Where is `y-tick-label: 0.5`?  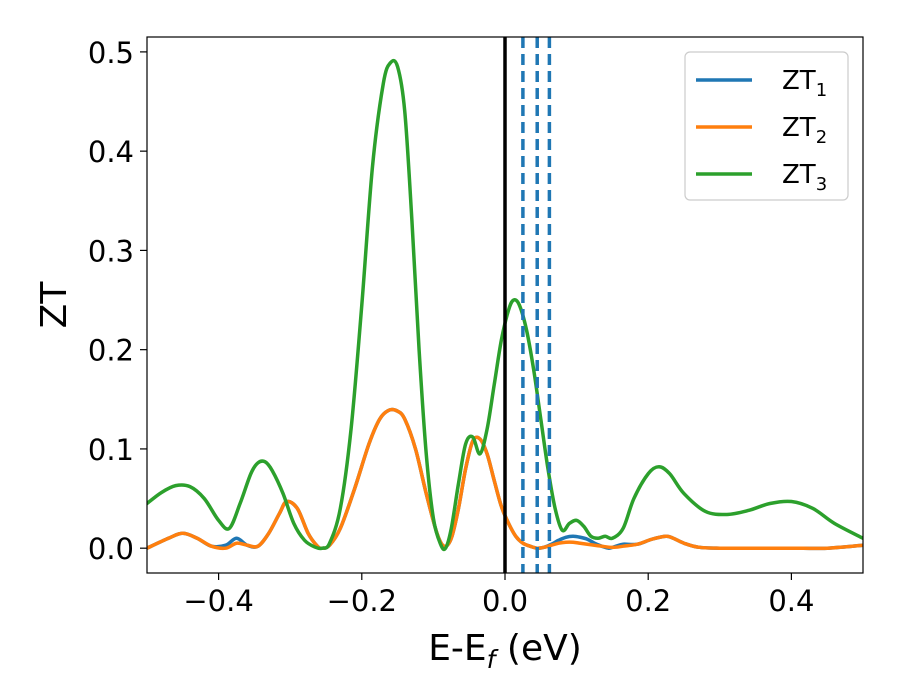 y-tick-label: 0.5 is located at coordinates (111, 53).